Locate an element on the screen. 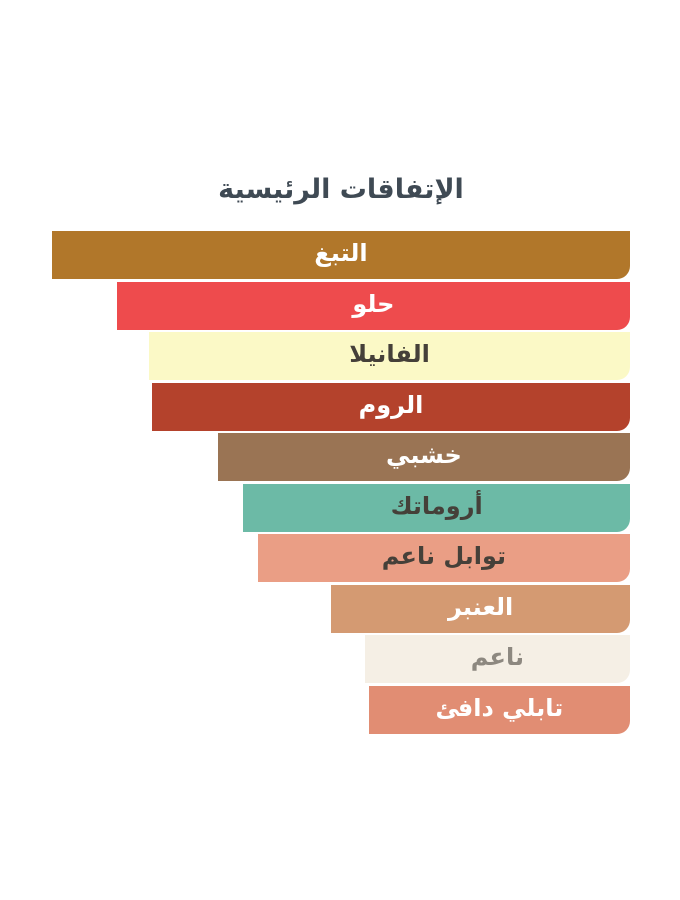 This screenshot has height=900, width=680. accord-bar-7: توابل ناعم is located at coordinates (443, 558).